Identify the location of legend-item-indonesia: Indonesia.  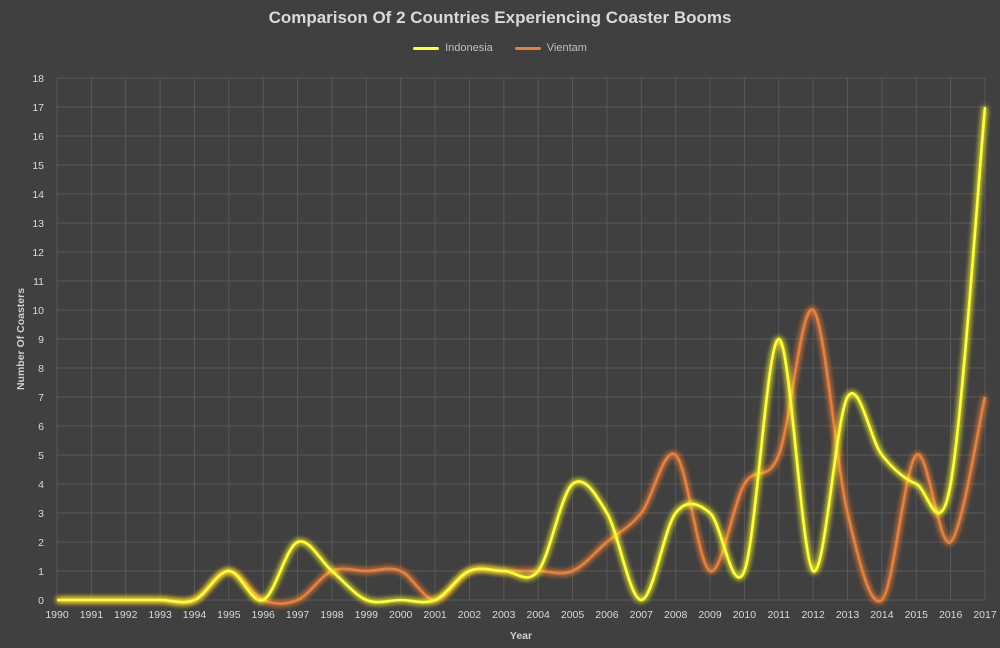
(453, 48).